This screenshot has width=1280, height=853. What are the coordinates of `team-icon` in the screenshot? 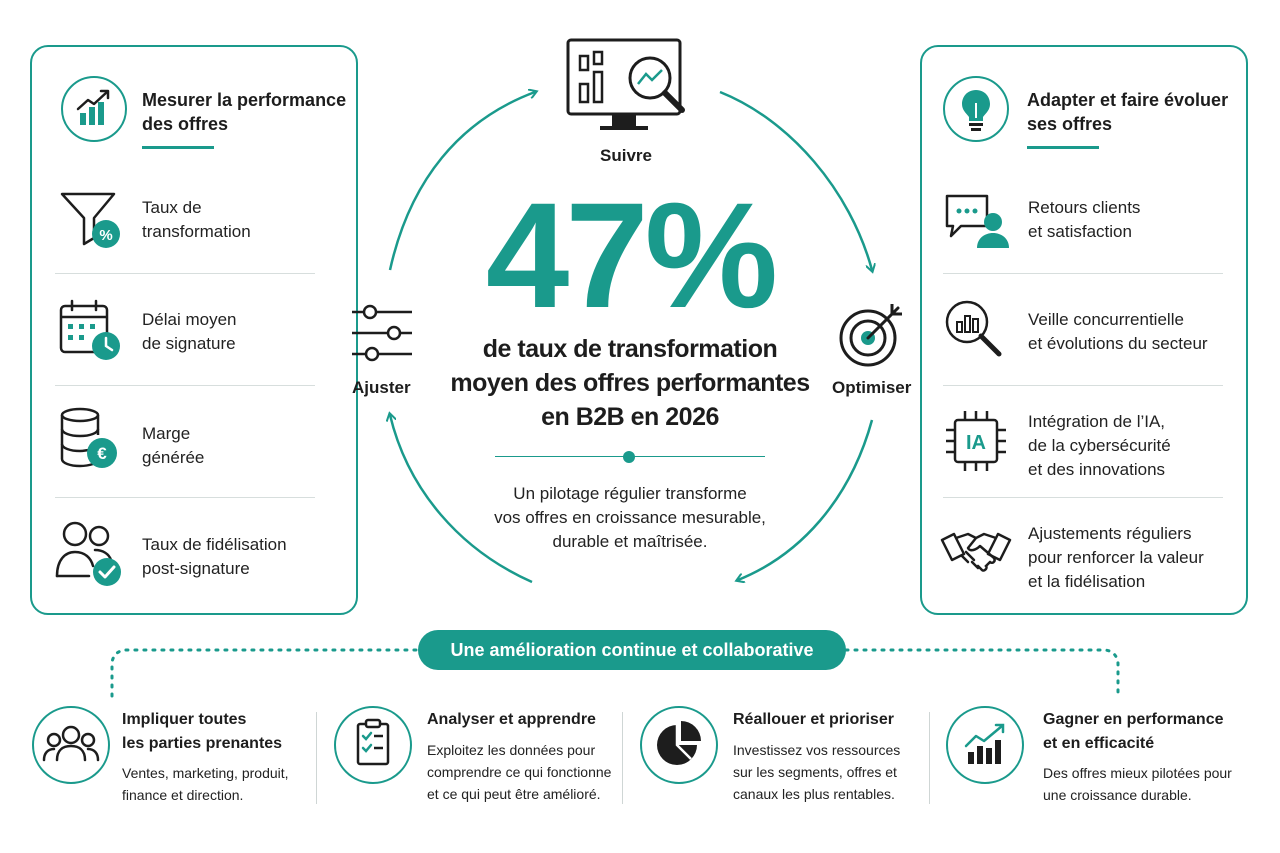 It's located at (71, 743).